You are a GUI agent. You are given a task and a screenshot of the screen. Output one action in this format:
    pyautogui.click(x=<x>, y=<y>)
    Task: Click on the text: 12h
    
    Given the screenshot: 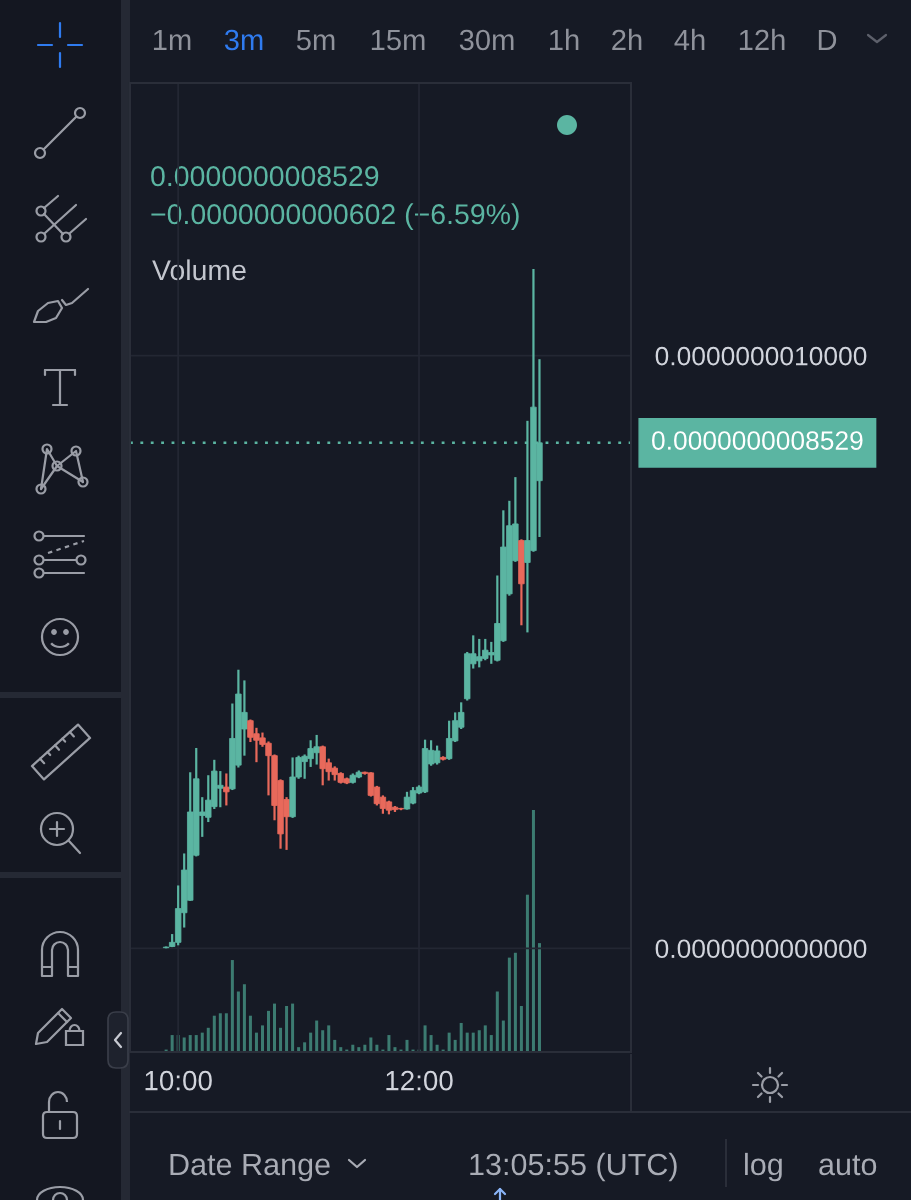 What is the action you would take?
    pyautogui.click(x=762, y=39)
    